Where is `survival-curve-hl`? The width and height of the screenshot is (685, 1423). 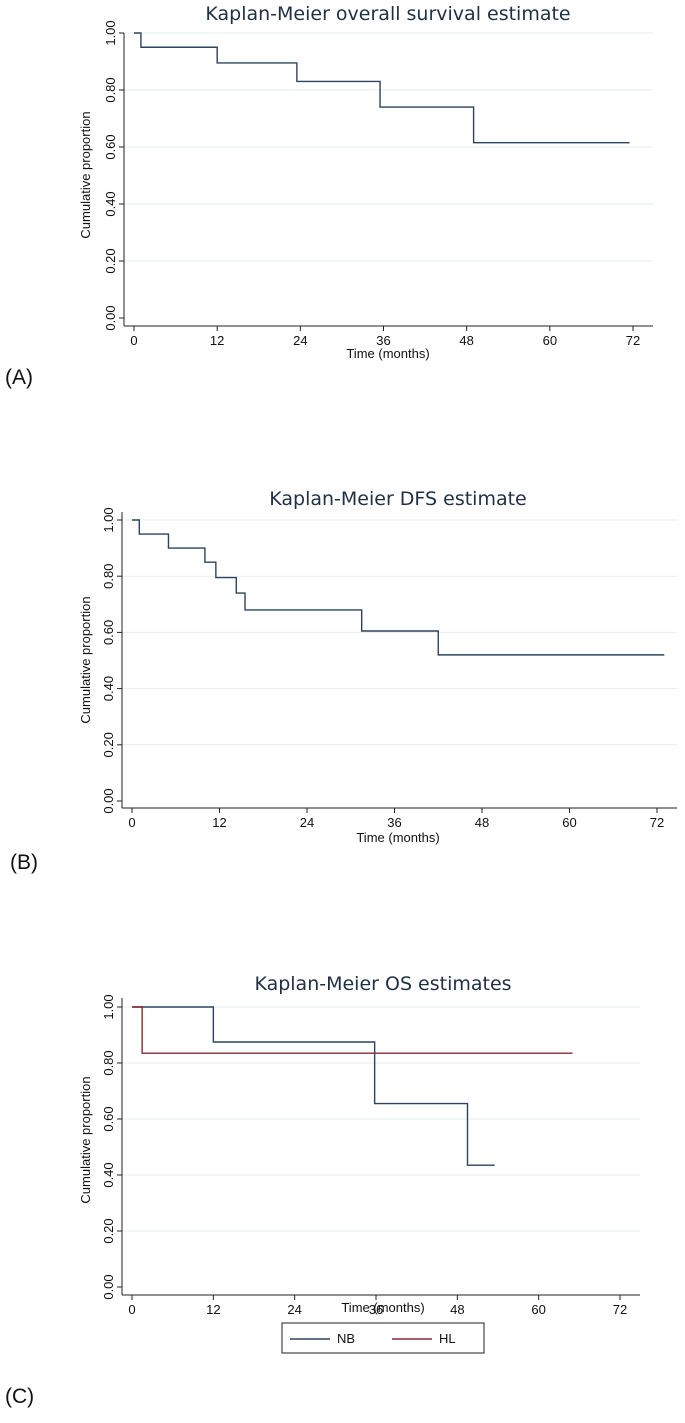
survival-curve-hl is located at coordinates (352, 1030).